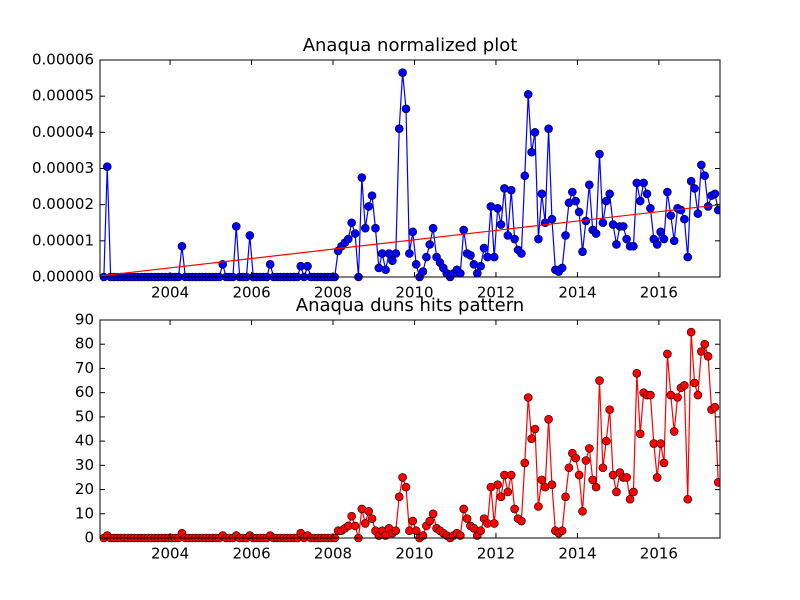 The image size is (800, 600). What do you see at coordinates (84, 392) in the screenshot?
I see `y-tick-label: 60` at bounding box center [84, 392].